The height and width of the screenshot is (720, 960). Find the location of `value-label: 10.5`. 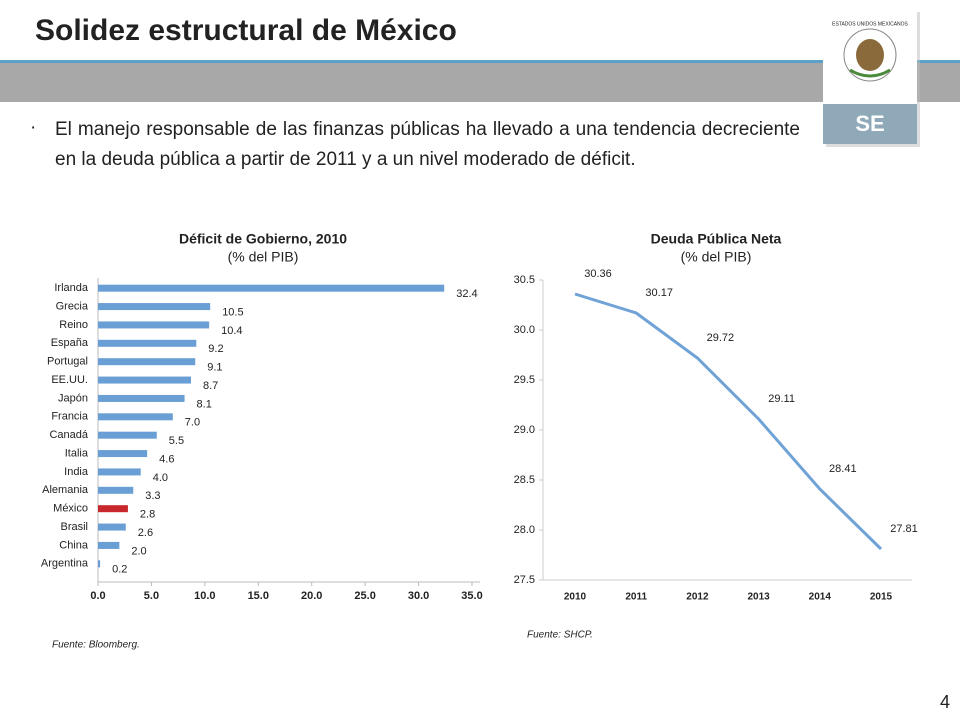

value-label: 10.5 is located at coordinates (232, 312).